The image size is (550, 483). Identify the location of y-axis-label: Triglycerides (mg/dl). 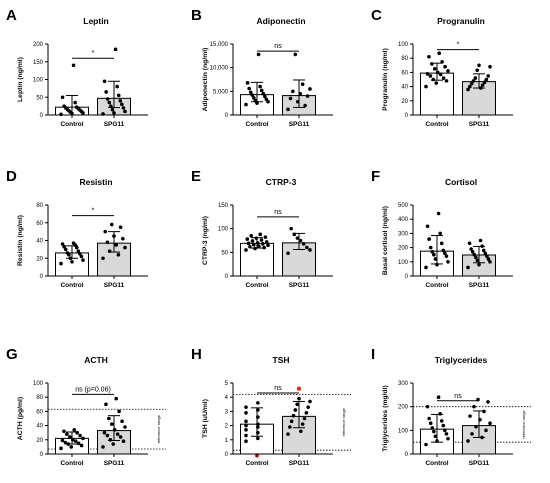
(385, 418).